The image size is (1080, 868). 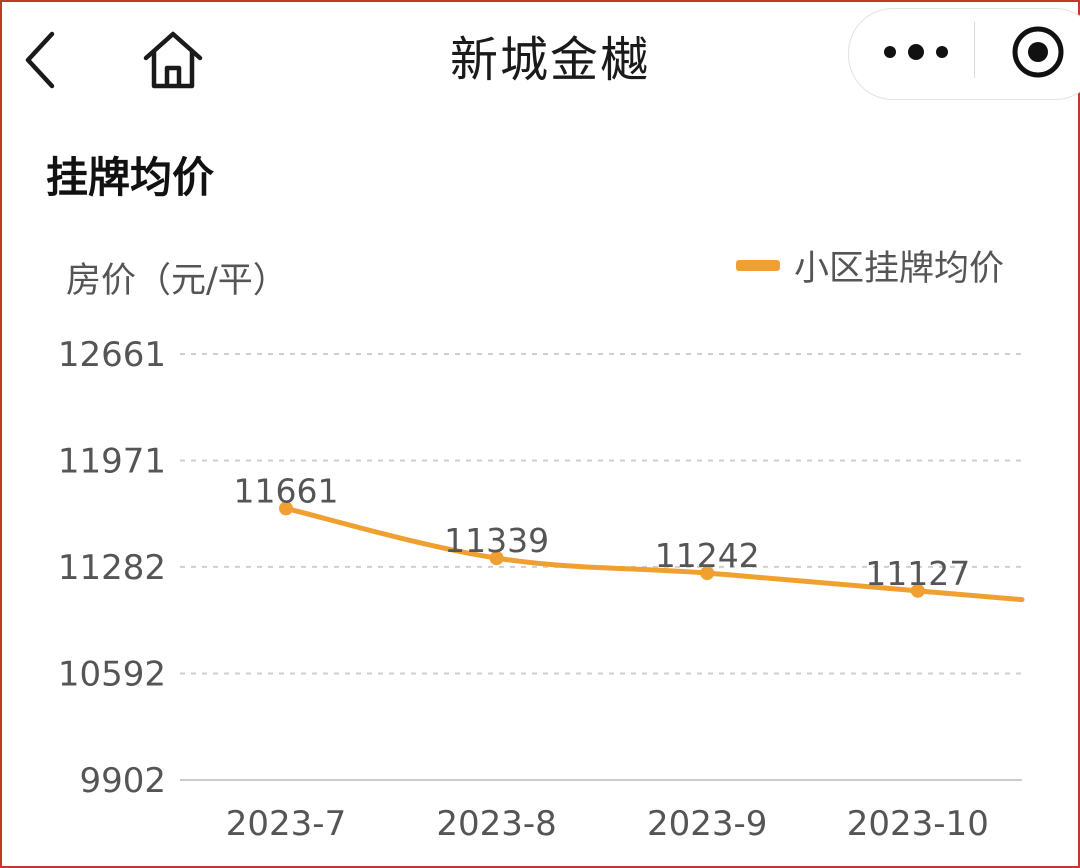 I want to click on data-label: 11339, so click(x=496, y=540).